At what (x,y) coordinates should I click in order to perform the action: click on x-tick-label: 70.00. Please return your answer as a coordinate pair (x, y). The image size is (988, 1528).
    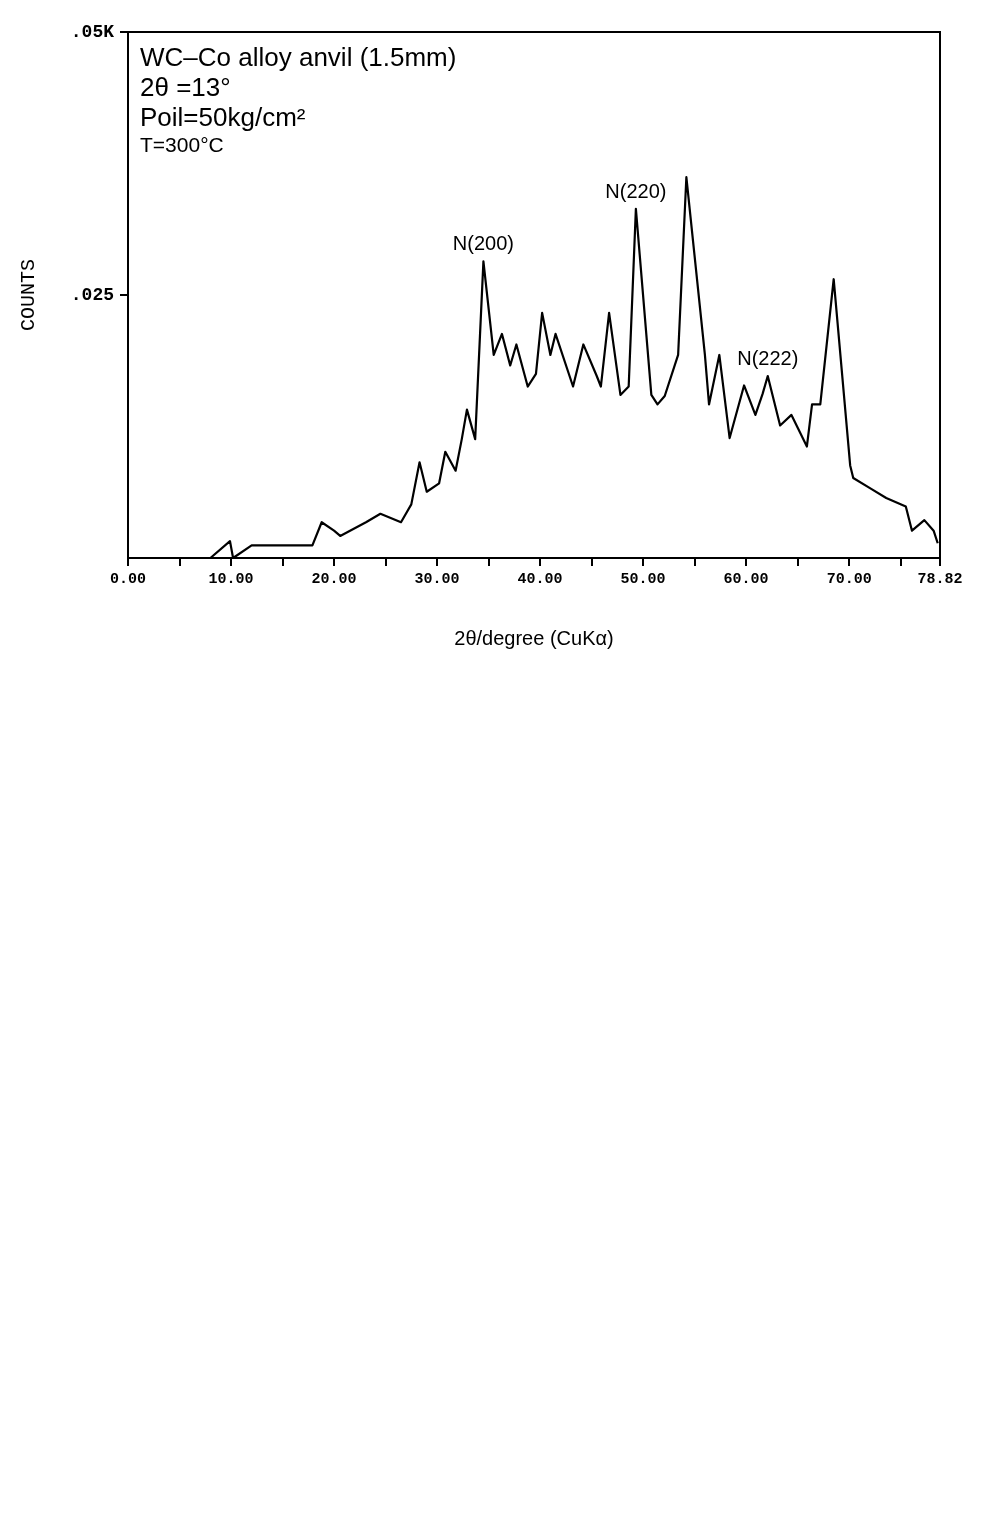
    Looking at the image, I should click on (849, 579).